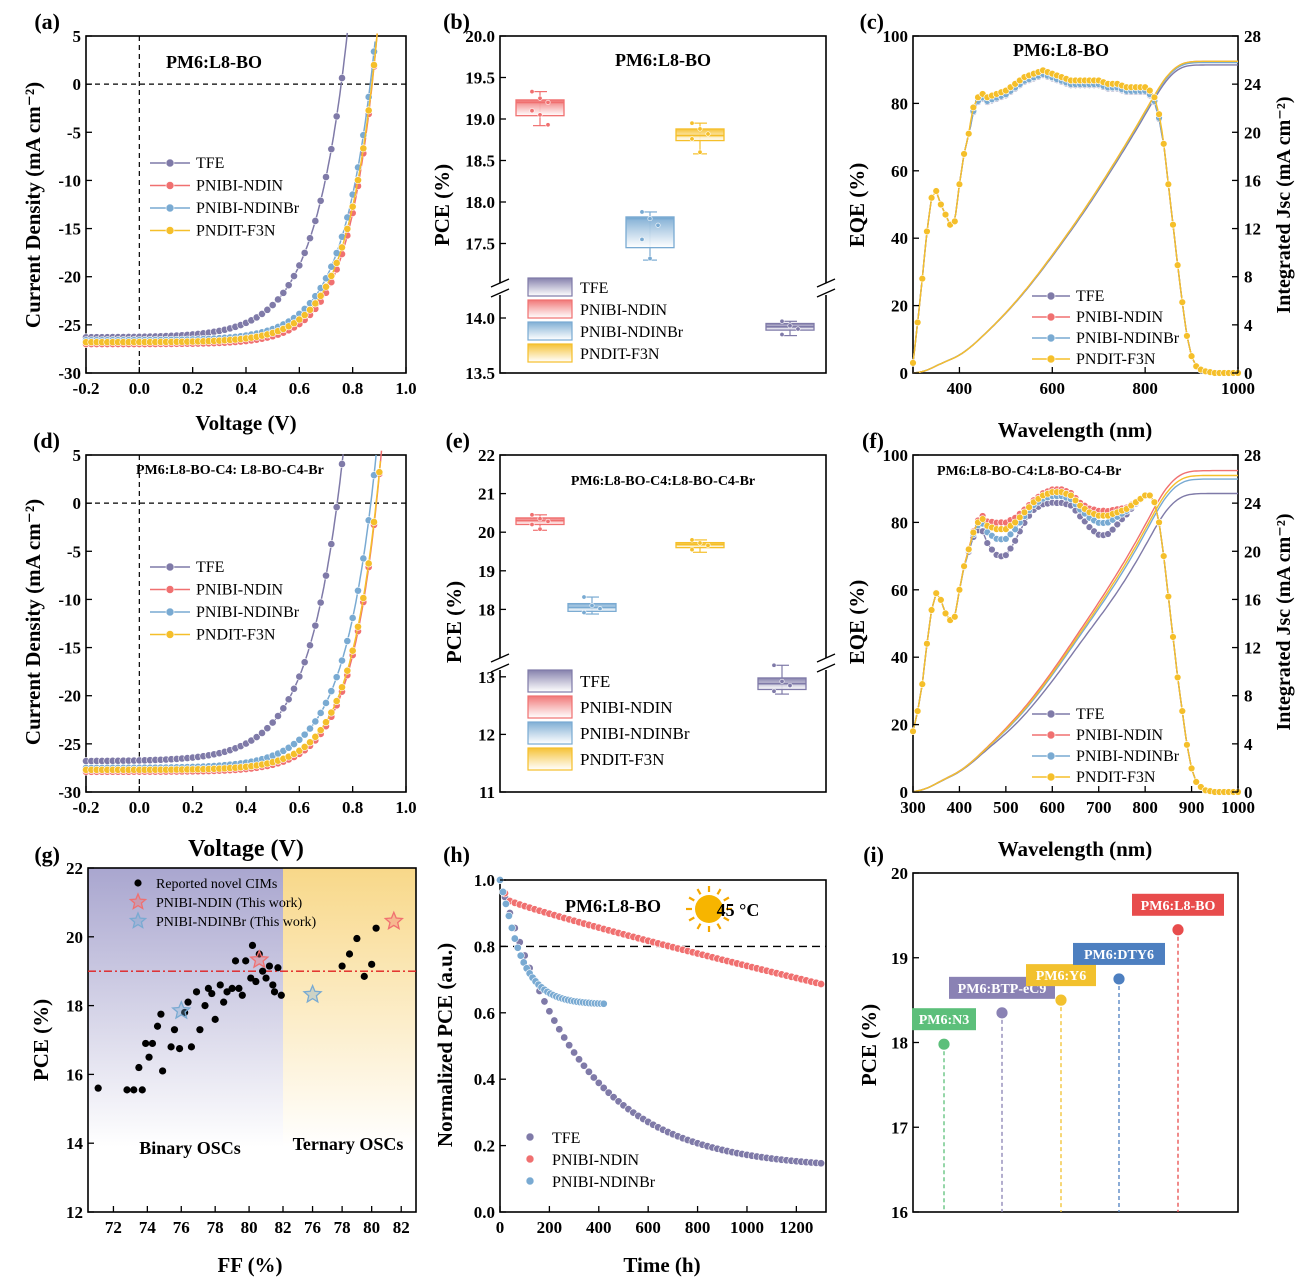 This screenshot has width=1309, height=1287. Describe the element at coordinates (299, 388) in the screenshot. I see `panel-a-xtick-label: 0.6` at that location.